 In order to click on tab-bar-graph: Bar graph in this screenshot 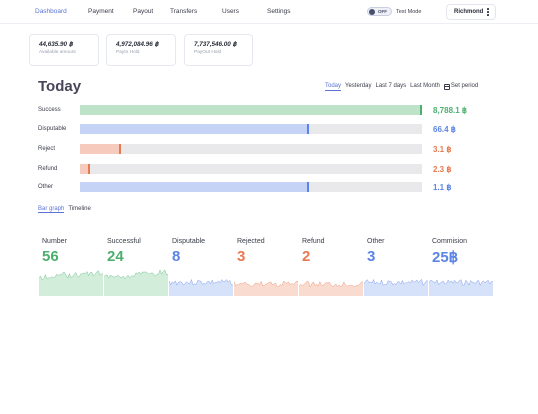, I will do `click(51, 209)`.